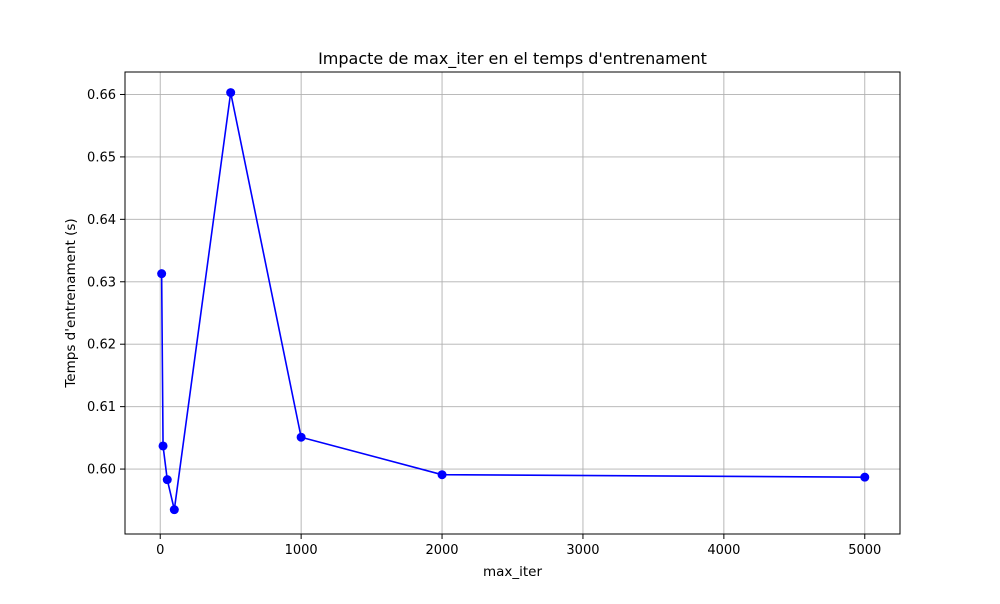  Describe the element at coordinates (101, 470) in the screenshot. I see `y-tick-label: 0.60` at that location.